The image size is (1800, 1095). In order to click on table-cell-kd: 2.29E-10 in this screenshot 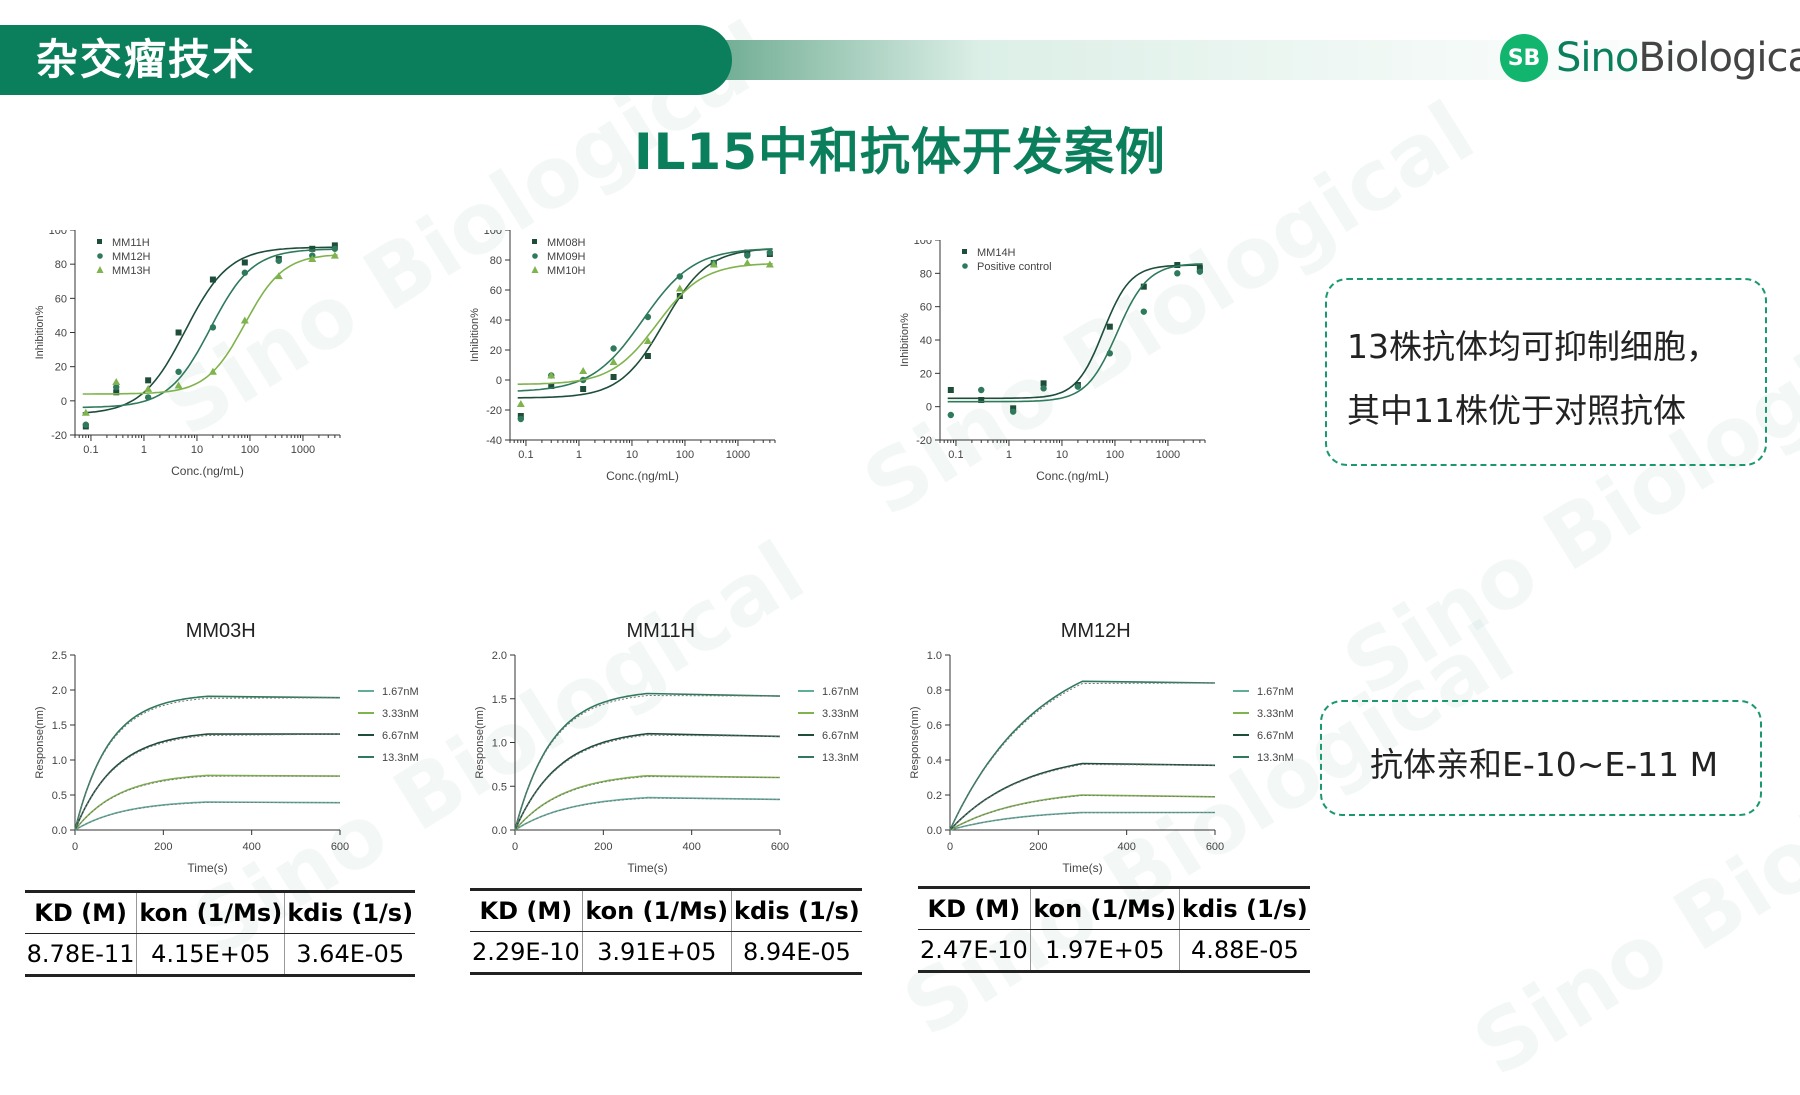, I will do `click(526, 953)`.